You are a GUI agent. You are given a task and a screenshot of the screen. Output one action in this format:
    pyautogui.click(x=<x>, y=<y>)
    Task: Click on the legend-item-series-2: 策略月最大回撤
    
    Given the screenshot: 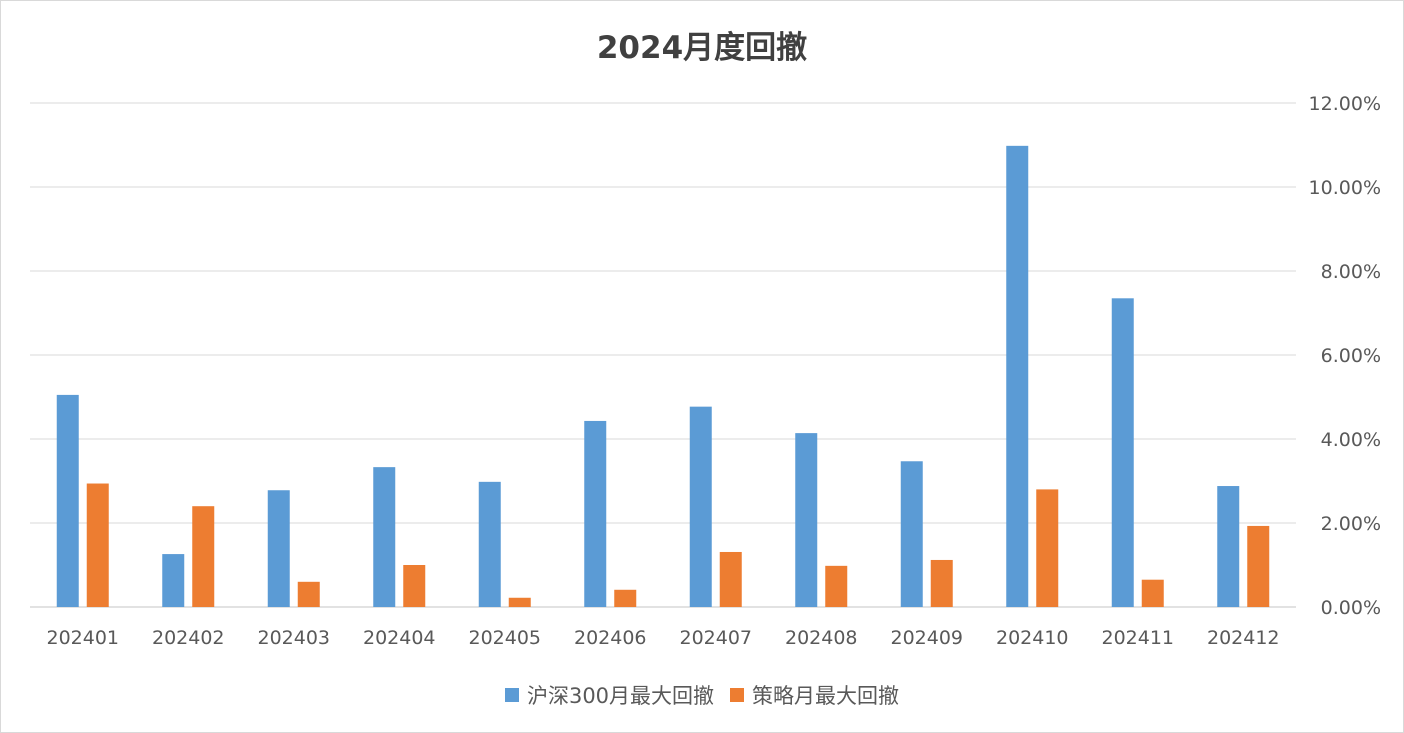 What is the action you would take?
    pyautogui.click(x=814, y=695)
    